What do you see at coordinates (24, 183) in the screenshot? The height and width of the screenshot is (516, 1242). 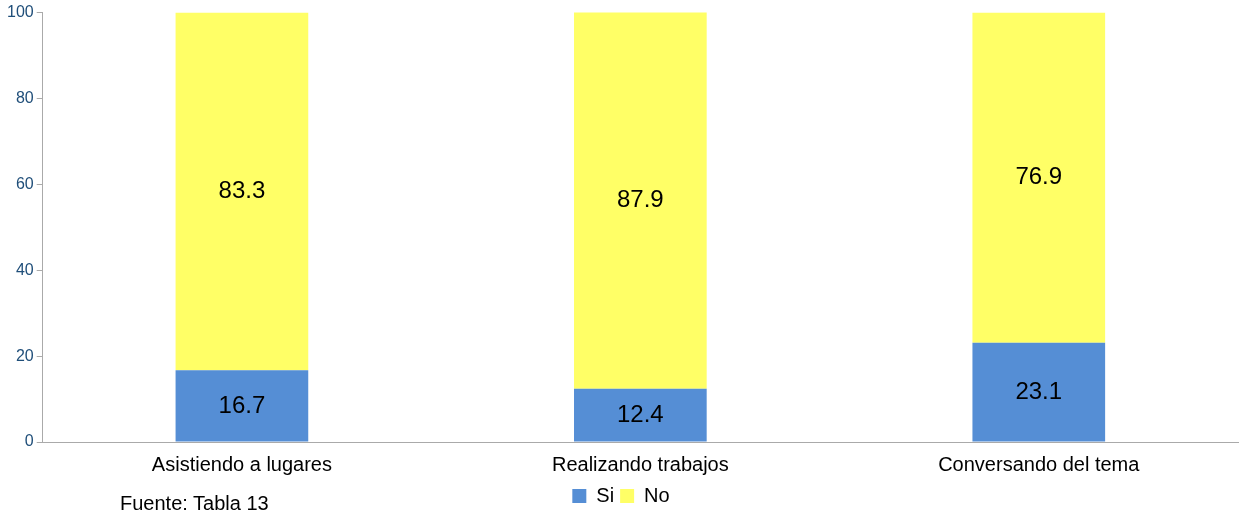 I see `y-tick-label: 60` at bounding box center [24, 183].